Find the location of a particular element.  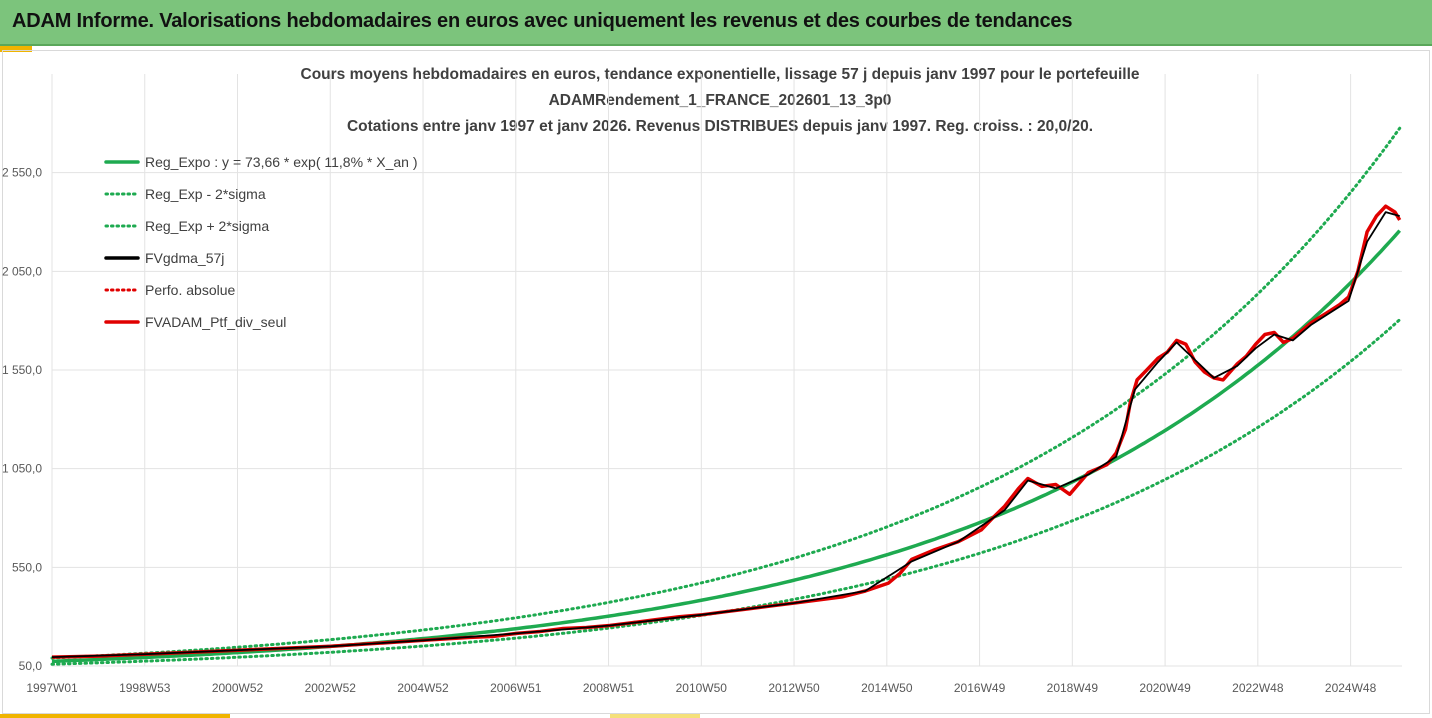

x-tick-label: 2022W48 is located at coordinates (1258, 688).